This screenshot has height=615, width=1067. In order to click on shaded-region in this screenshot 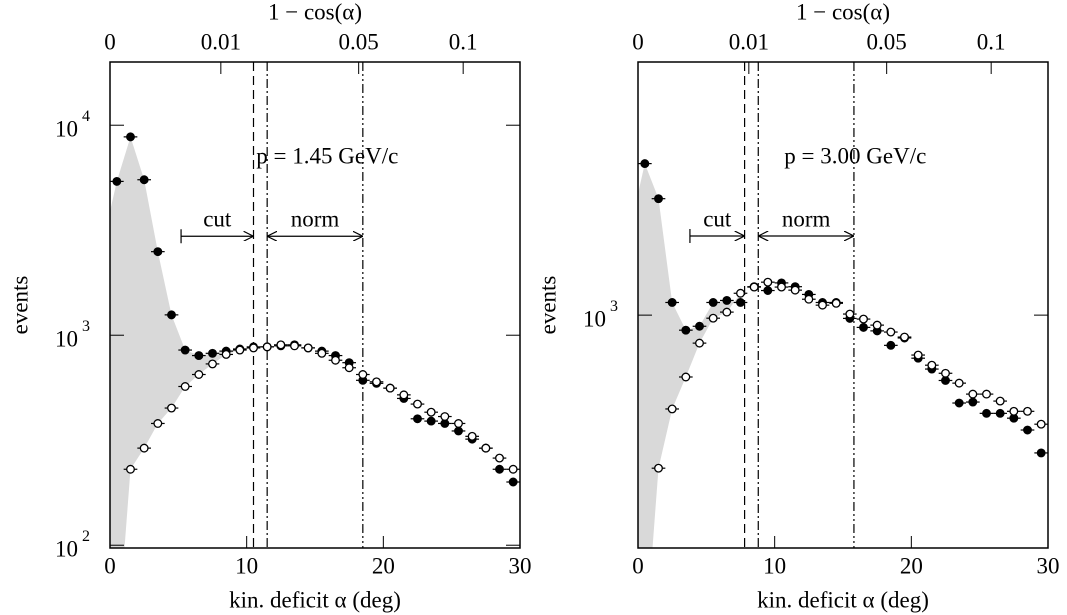, I will do `click(182, 342)`.